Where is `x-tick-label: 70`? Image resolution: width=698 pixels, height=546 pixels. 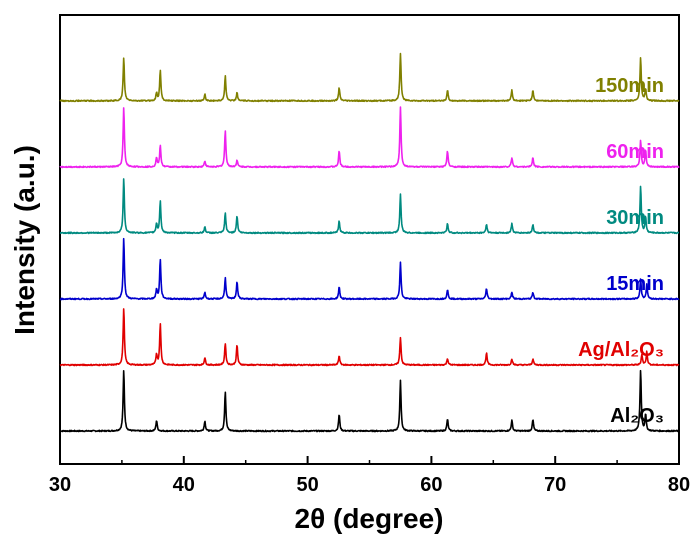
x-tick-label: 70 is located at coordinates (555, 485).